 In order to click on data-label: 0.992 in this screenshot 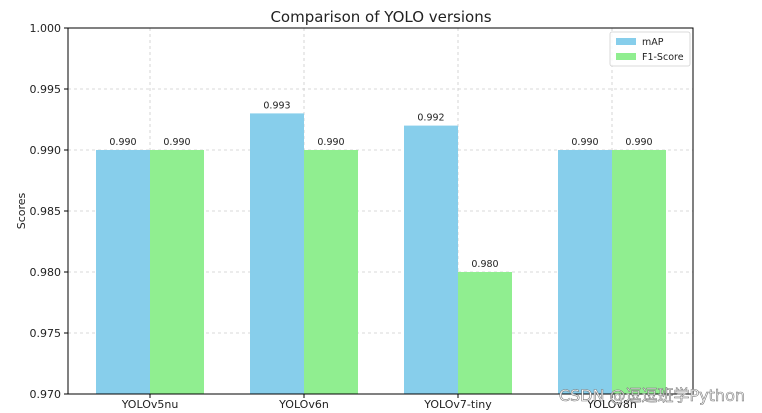, I will do `click(430, 118)`.